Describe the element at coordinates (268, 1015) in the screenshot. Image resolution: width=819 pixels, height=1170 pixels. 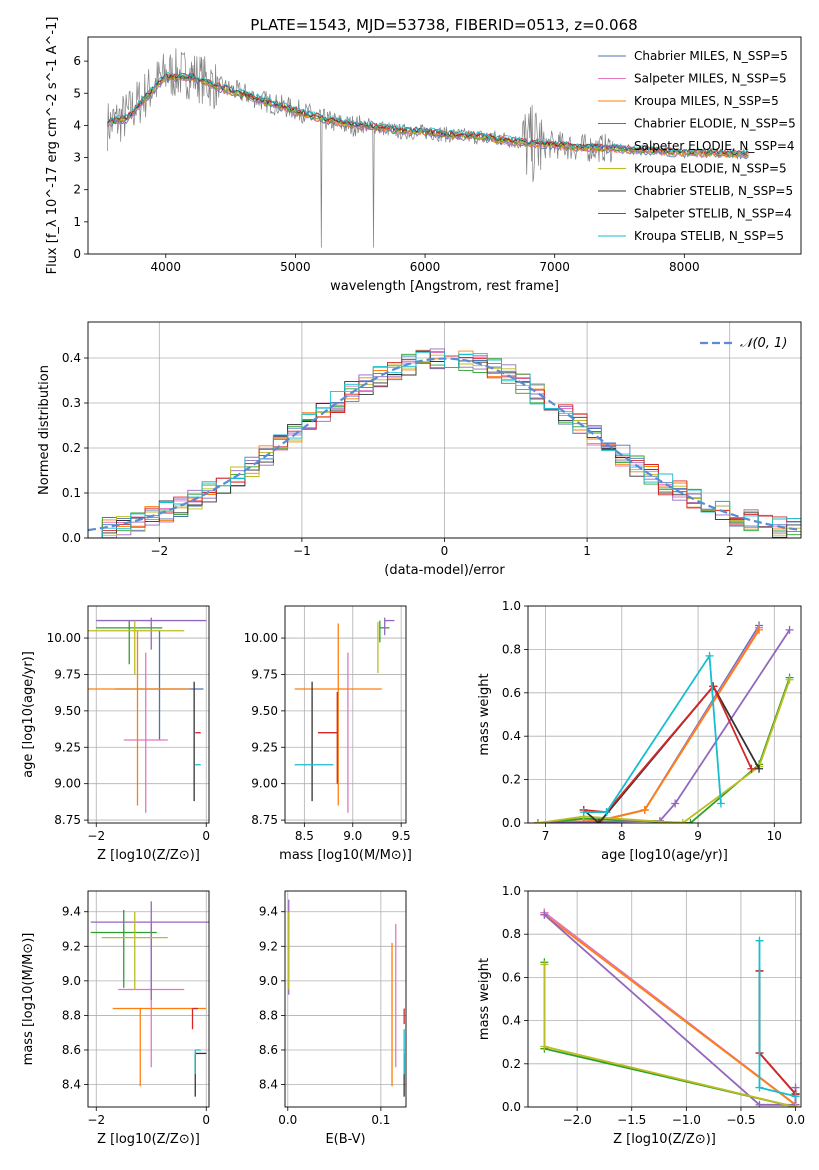
I see `y-tick-label: 8.8` at that location.